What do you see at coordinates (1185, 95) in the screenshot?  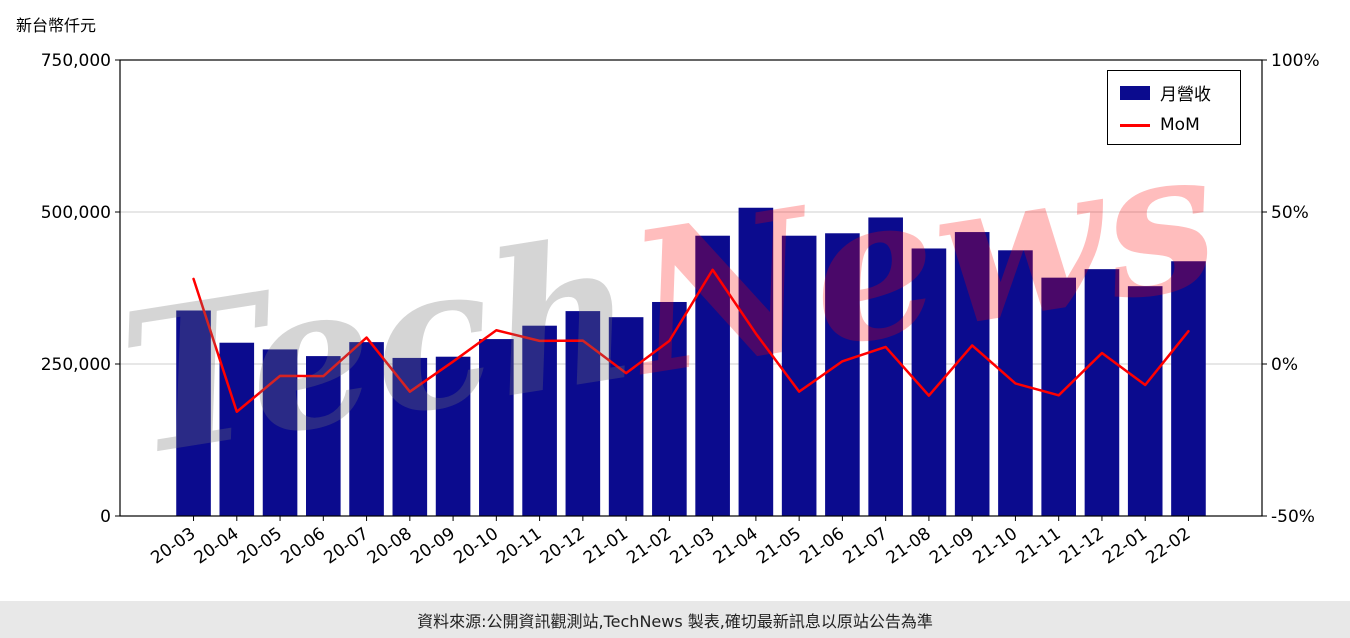 I see `legend-label-revenue: 月營收` at bounding box center [1185, 95].